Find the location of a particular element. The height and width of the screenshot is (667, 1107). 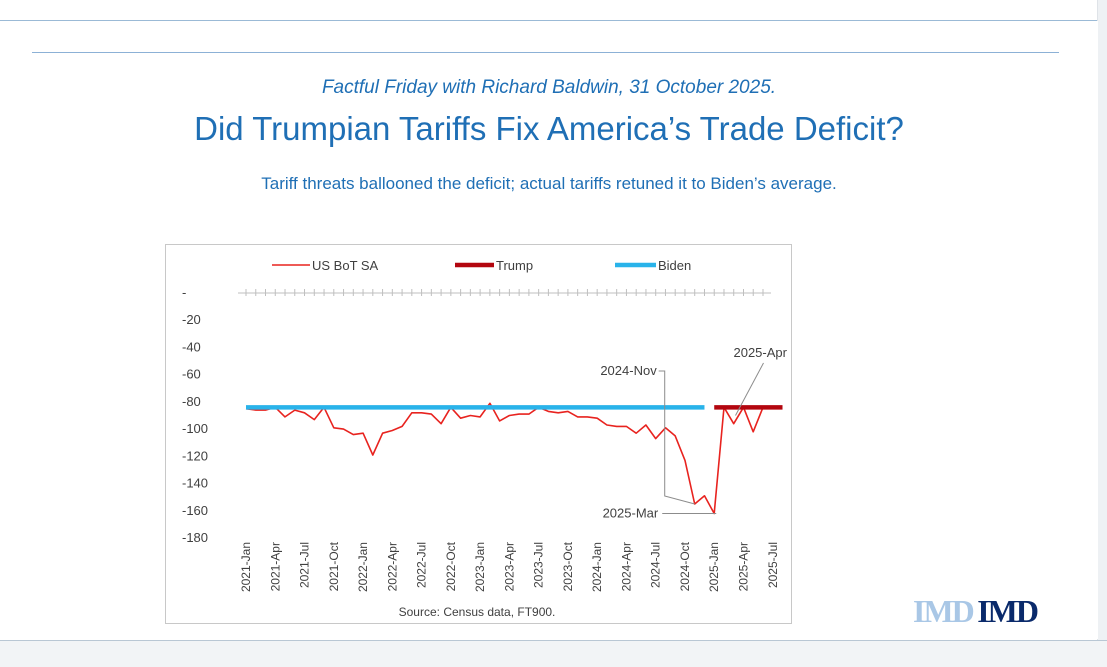

x-tick-label: 2024-Apr is located at coordinates (626, 566).